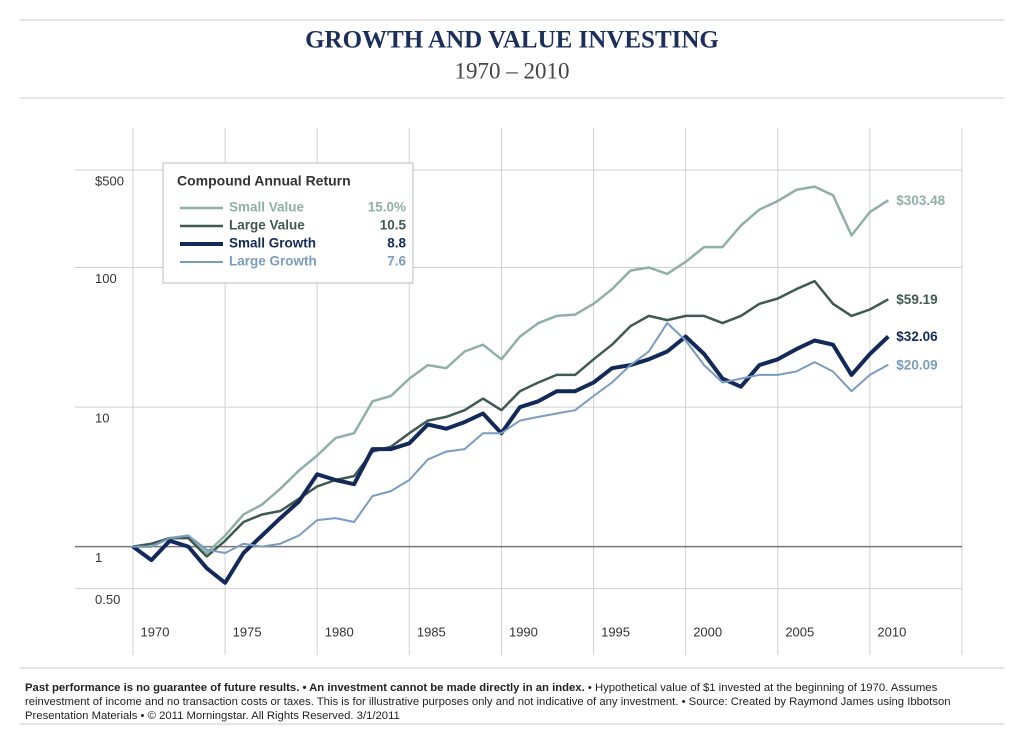 The width and height of the screenshot is (1024, 741). I want to click on legend-label: Small Growth, so click(272, 243).